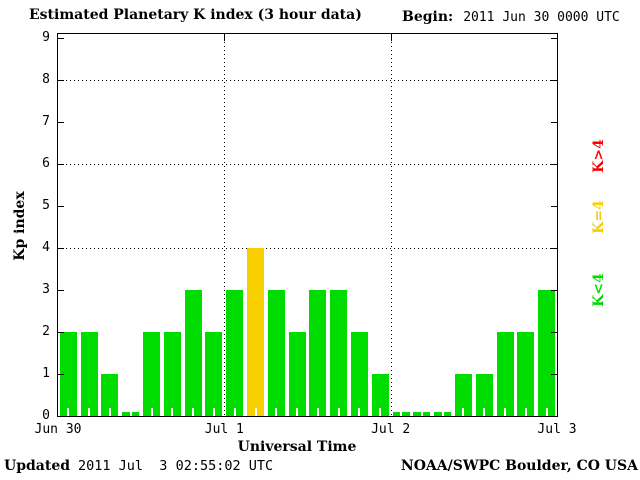  I want to click on legend-item: K=4, so click(599, 217).